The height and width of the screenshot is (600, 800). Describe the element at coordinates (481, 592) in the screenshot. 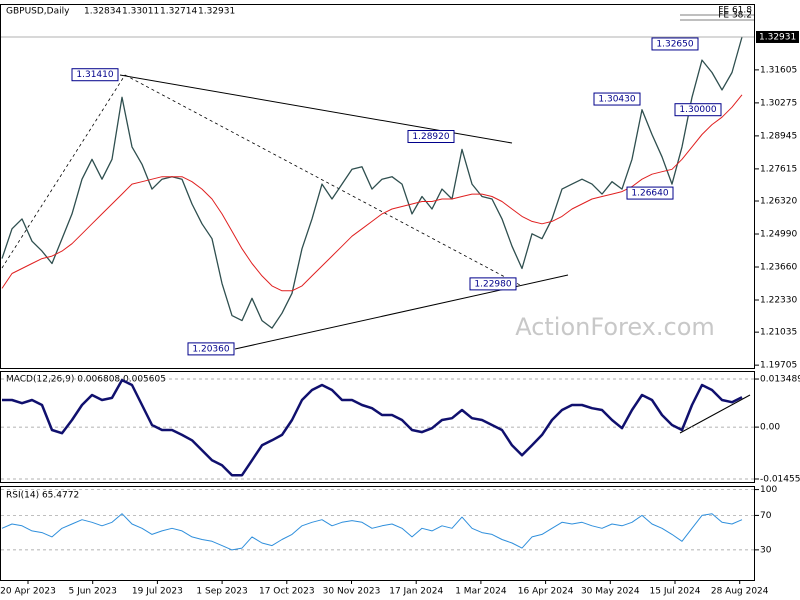

I see `x-tick-label: 1 Mar 2024` at that location.